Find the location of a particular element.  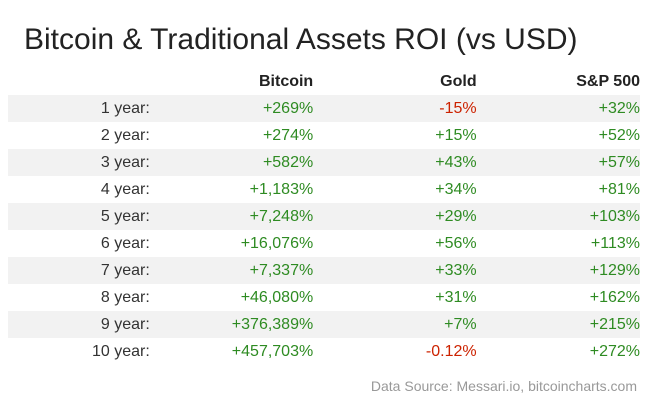

gold-value: -0.12% is located at coordinates (451, 351).